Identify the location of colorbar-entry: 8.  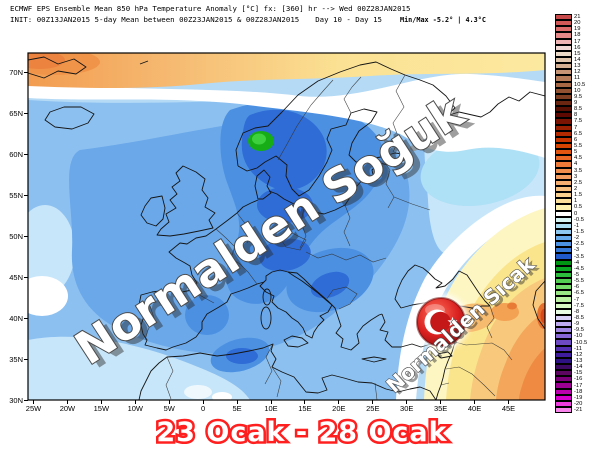
(571, 115).